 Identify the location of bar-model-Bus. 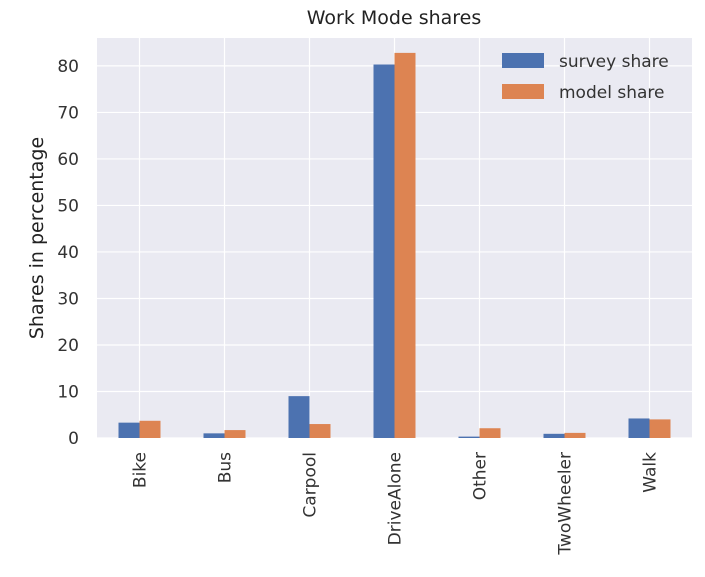
(235, 434).